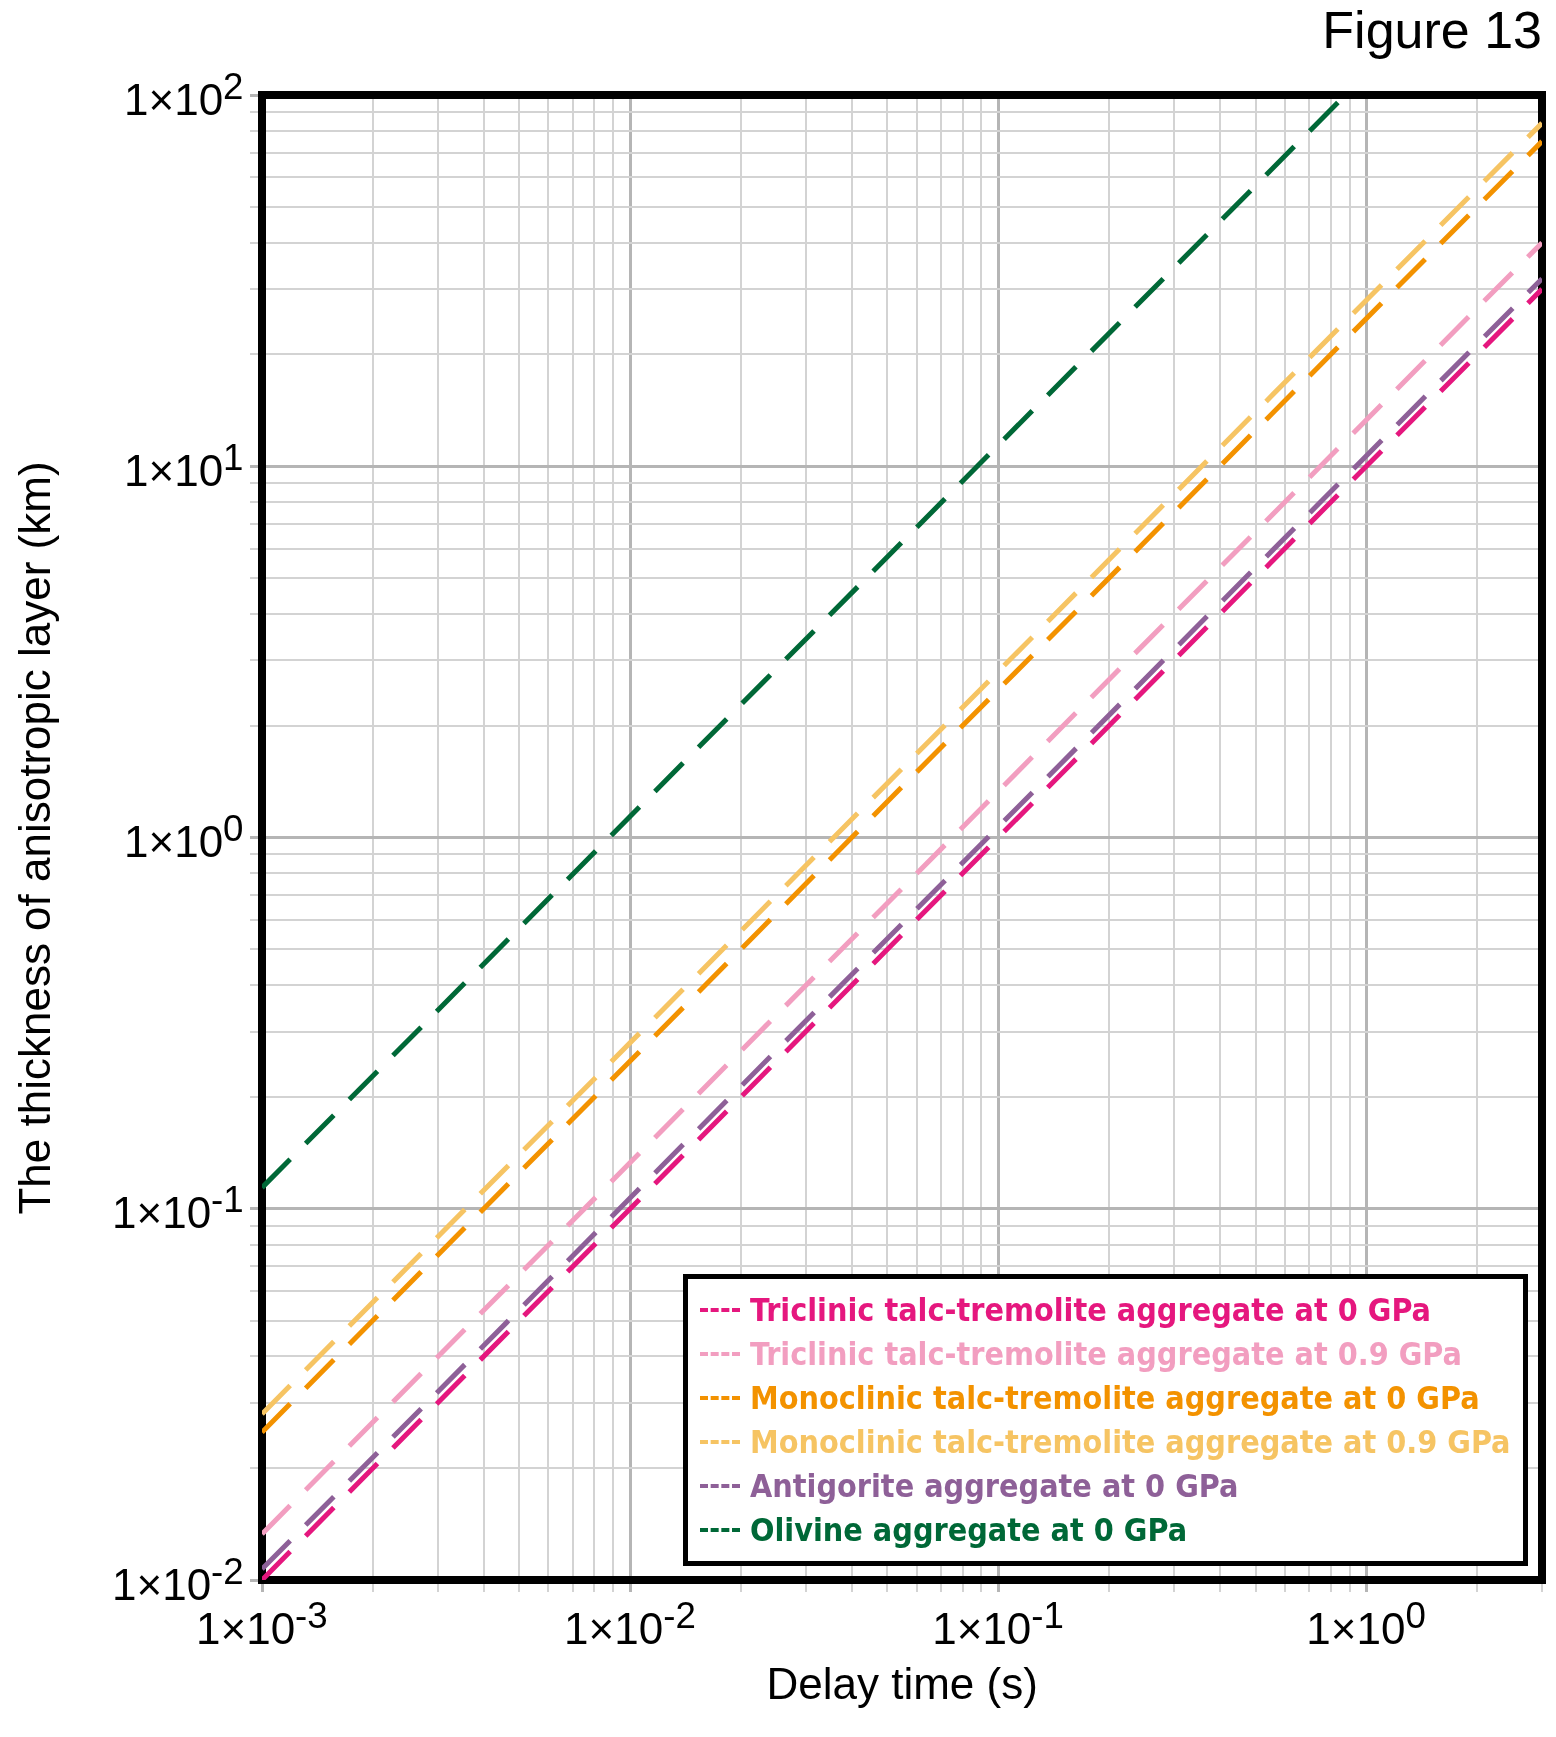 The image size is (1556, 1737). I want to click on legend-label: Antigorite aggregate at 0 GPa, so click(994, 1486).